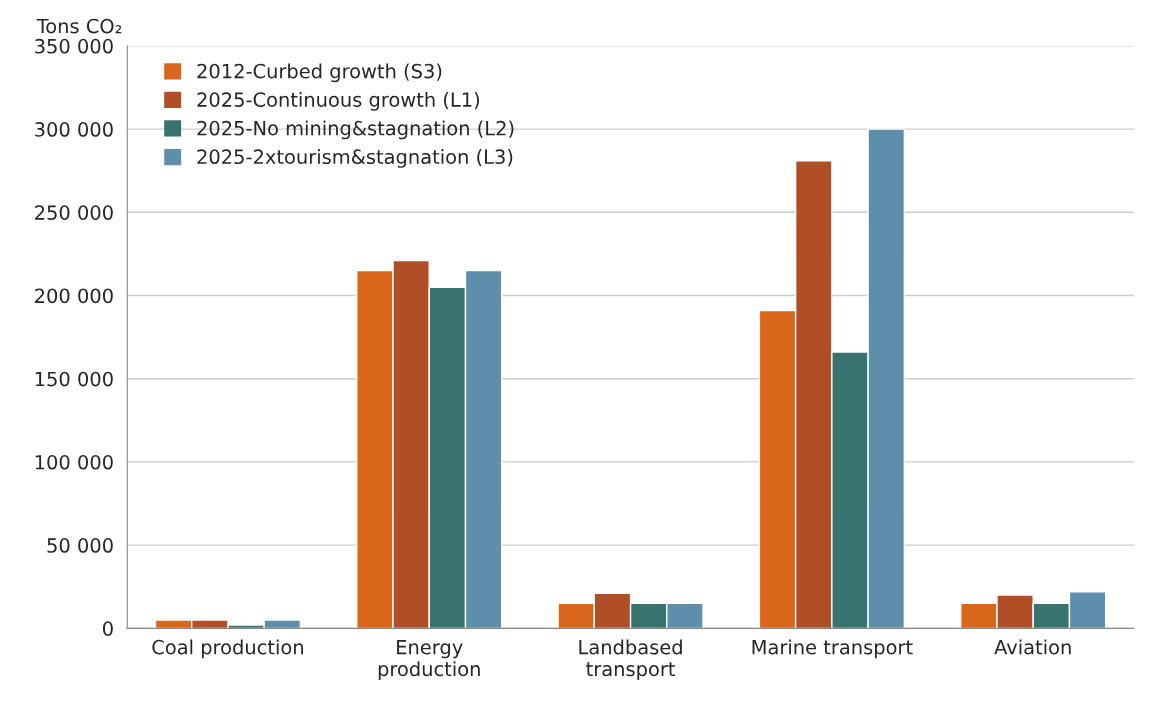 This screenshot has height=706, width=1157. Describe the element at coordinates (1032, 647) in the screenshot. I see `x-tick-label: Aviation` at that location.